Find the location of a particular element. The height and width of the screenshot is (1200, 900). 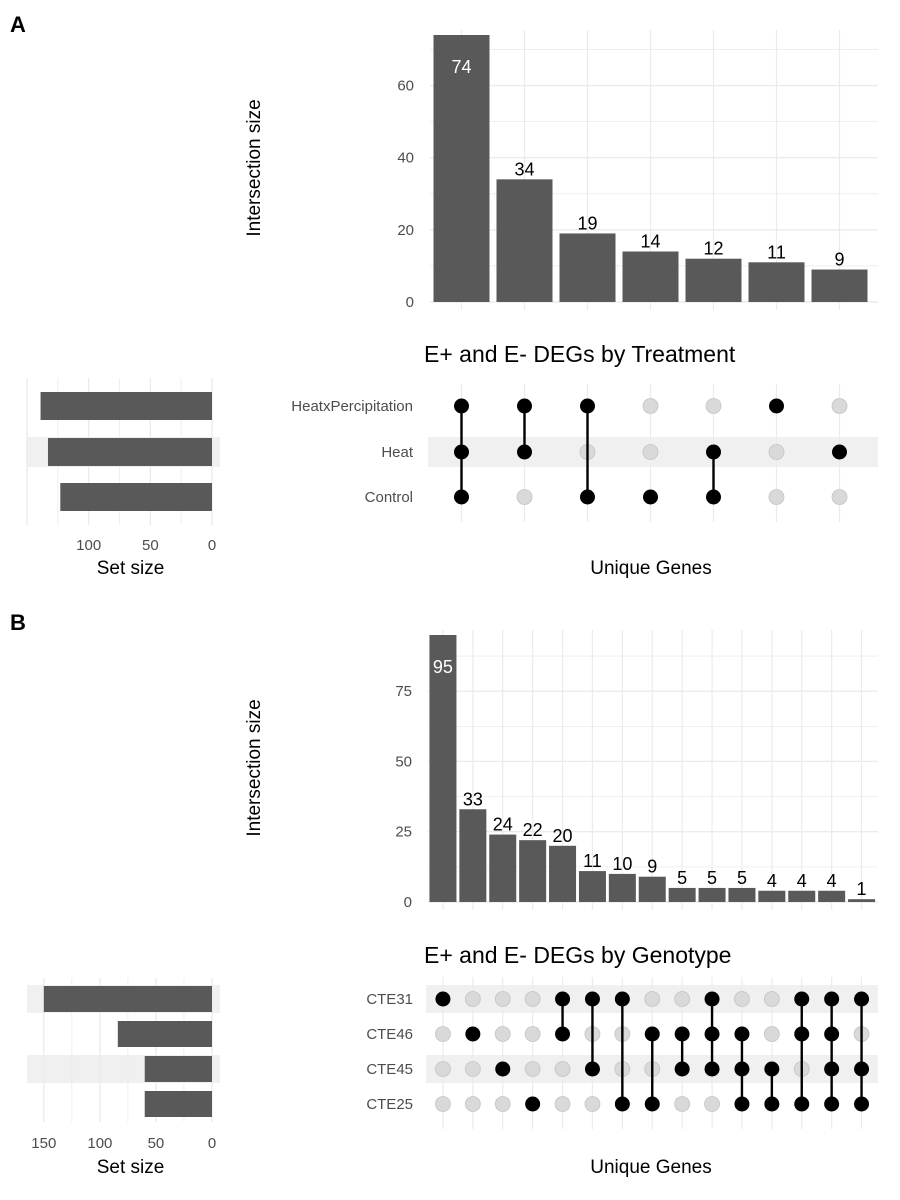

plot-title: E+ and E- DEGs by Treatment is located at coordinates (580, 354).